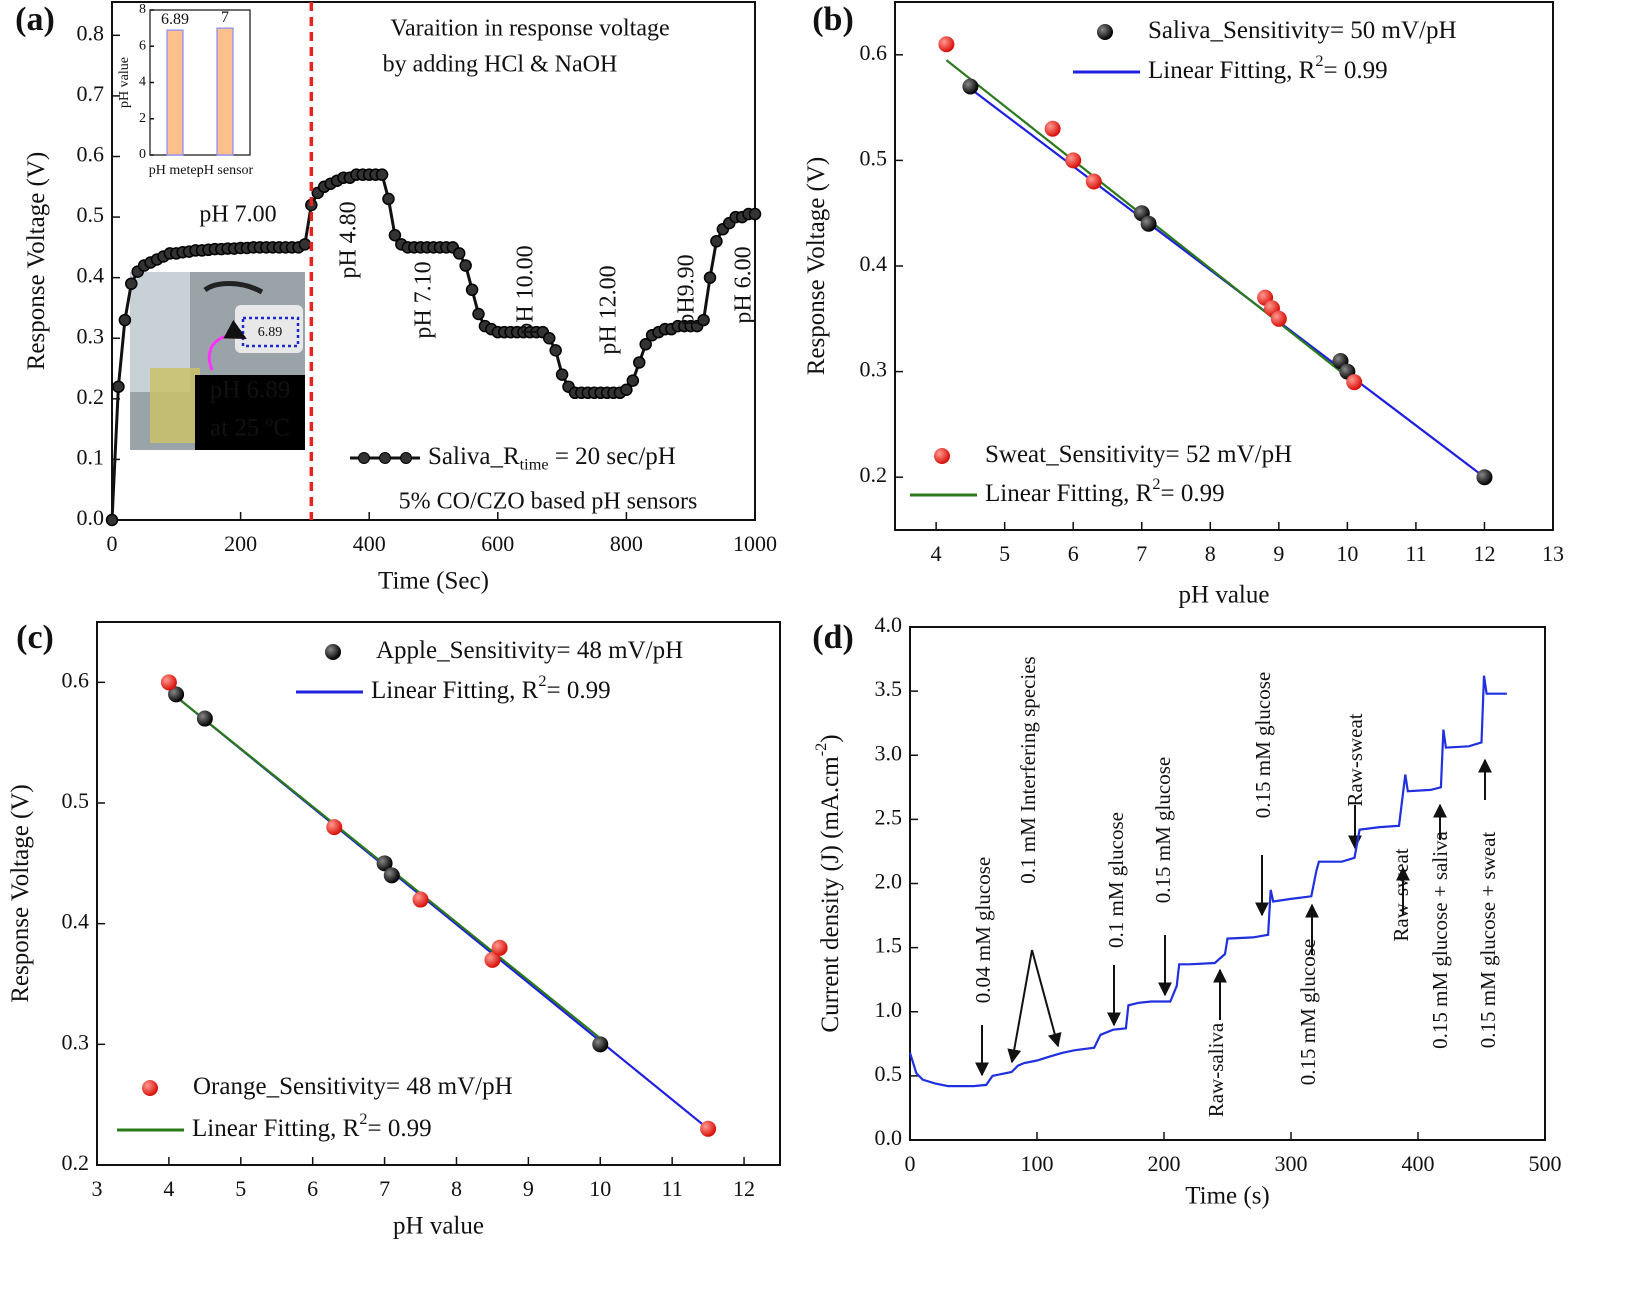 Image resolution: width=1652 pixels, height=1315 pixels. What do you see at coordinates (225, 17) in the screenshot?
I see `bar-value-label: 7` at bounding box center [225, 17].